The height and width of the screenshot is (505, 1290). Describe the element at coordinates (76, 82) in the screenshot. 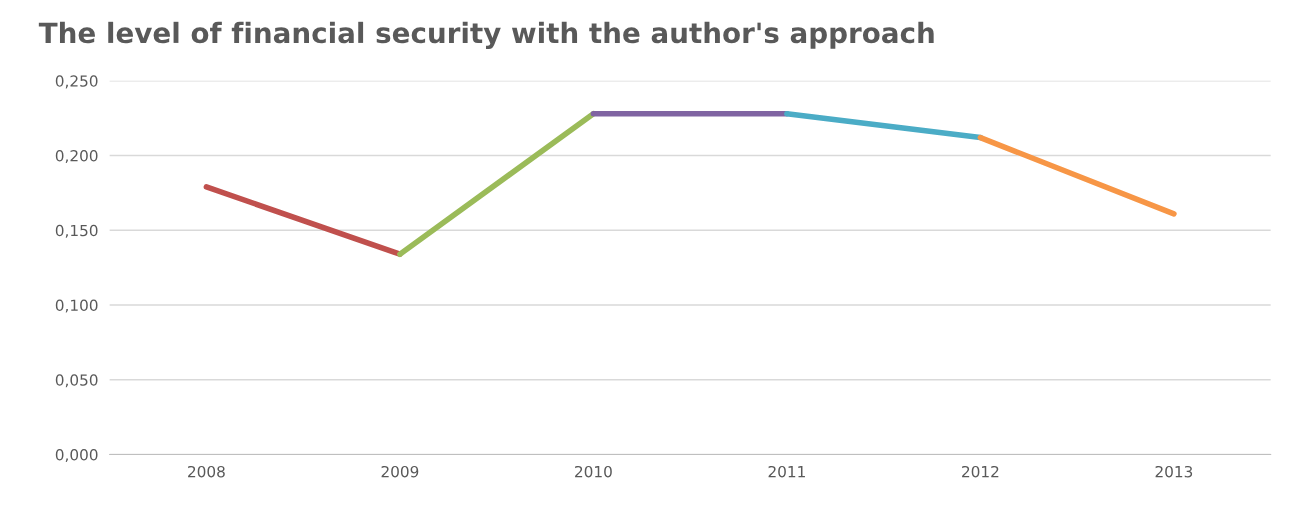

I see `y-tick-label: 0,250` at that location.